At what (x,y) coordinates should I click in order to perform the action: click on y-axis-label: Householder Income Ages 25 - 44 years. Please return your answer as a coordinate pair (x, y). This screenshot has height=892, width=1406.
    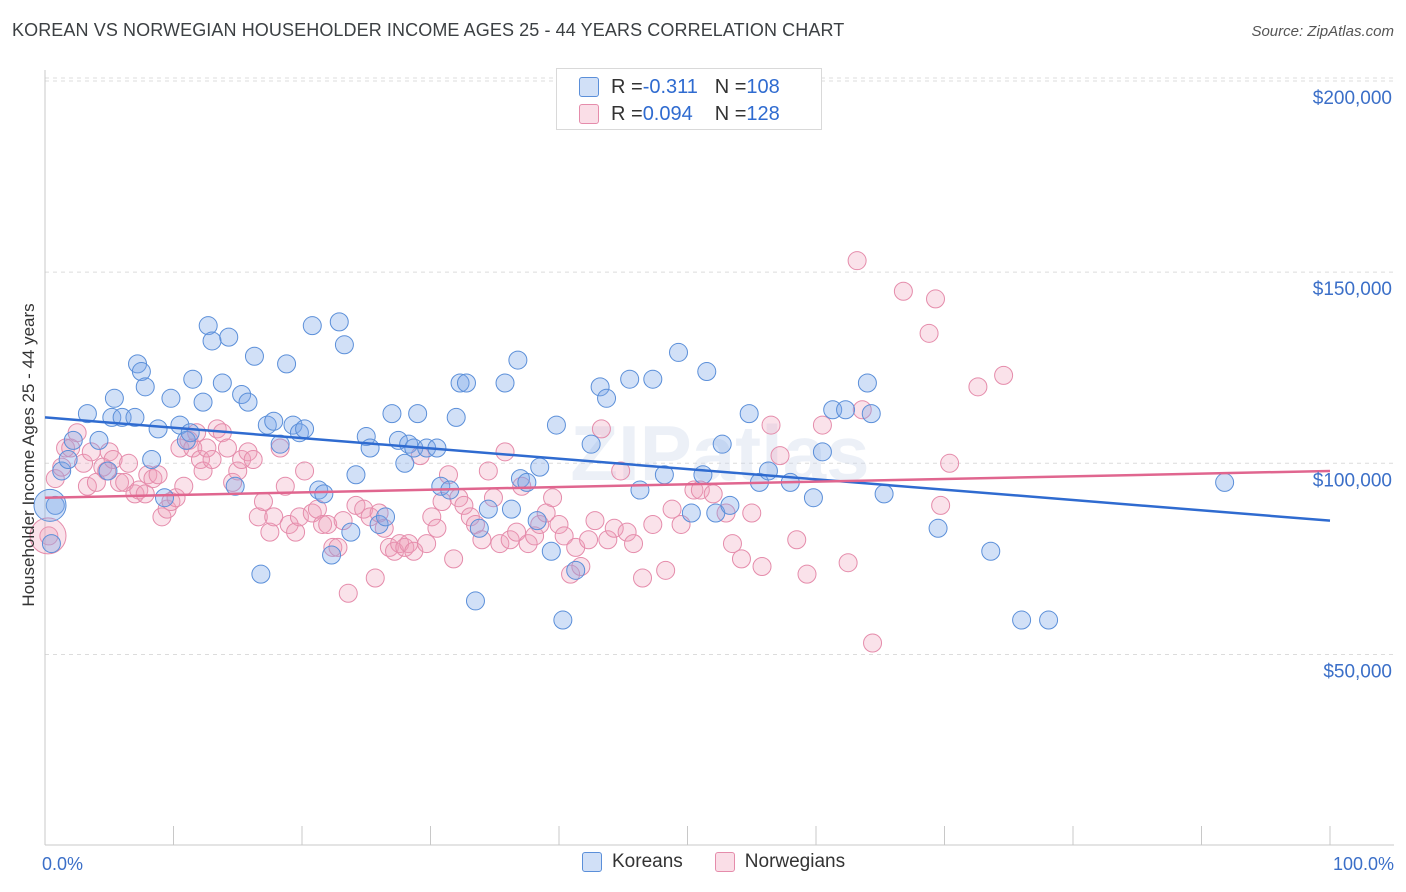
    Looking at the image, I should click on (28, 454).